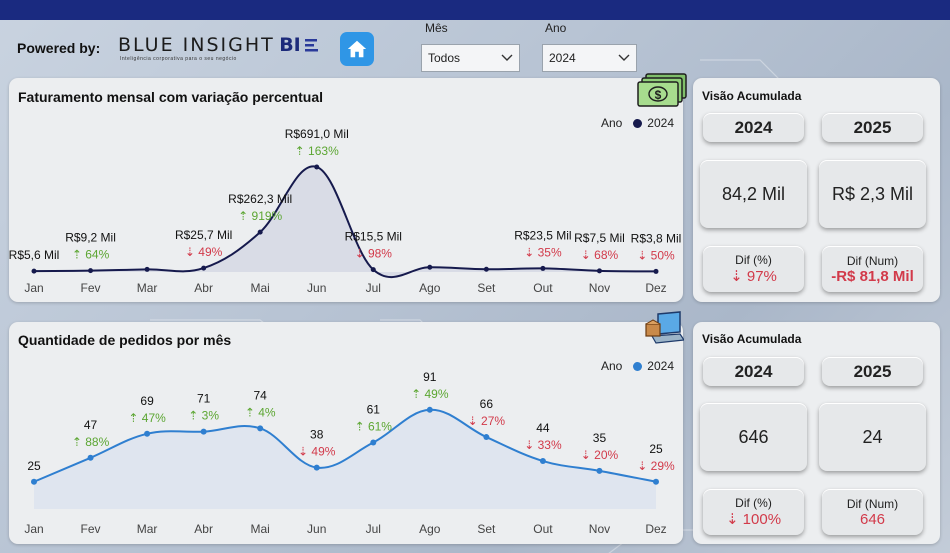 This screenshot has width=950, height=553. What do you see at coordinates (872, 503) in the screenshot?
I see `orders-dif-num-label: Dif (Num)` at bounding box center [872, 503].